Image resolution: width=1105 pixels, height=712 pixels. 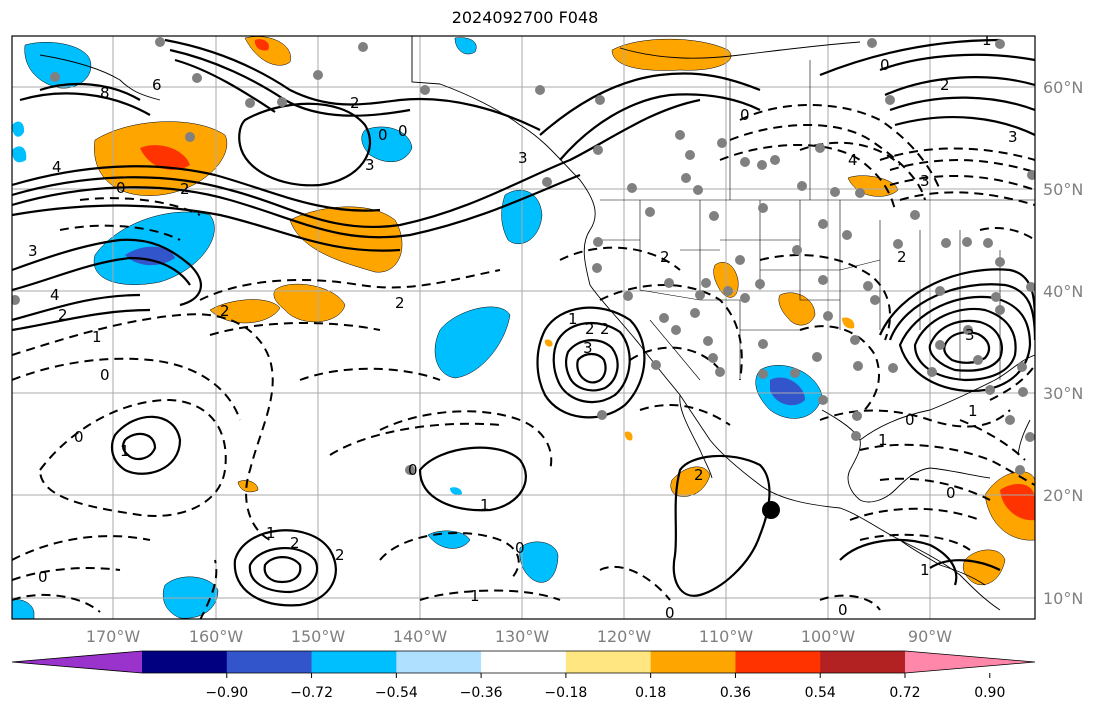 I want to click on lat-label: 40°N, so click(x=1063, y=291).